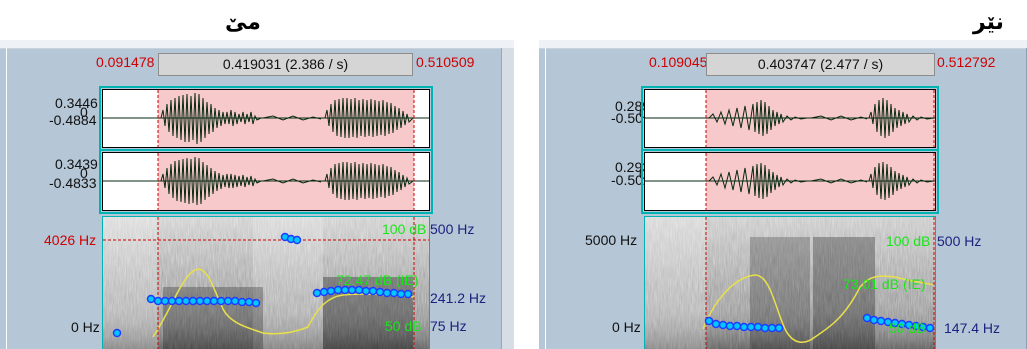 This screenshot has width=1027, height=349. I want to click on pitch-bottom-label: 75 Hz, so click(448, 326).